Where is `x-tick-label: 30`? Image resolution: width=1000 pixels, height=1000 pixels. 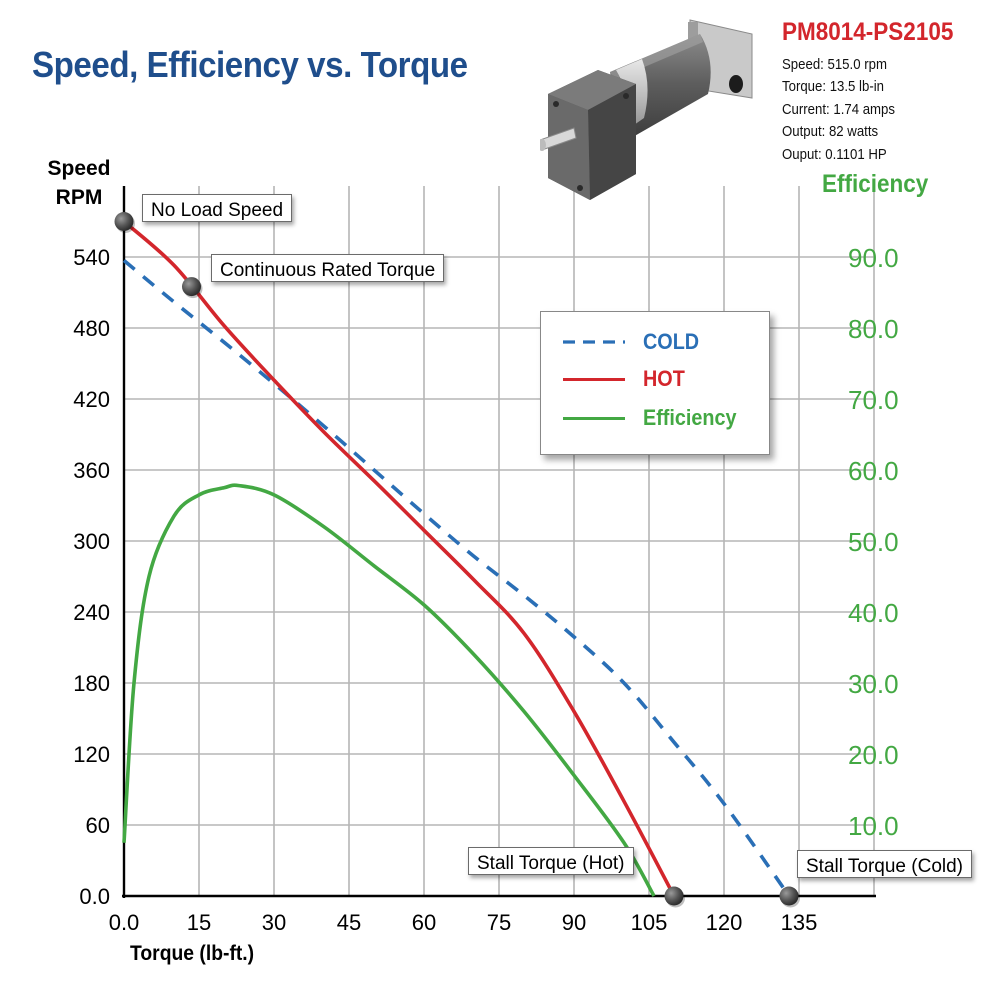 x-tick-label: 30 is located at coordinates (274, 922).